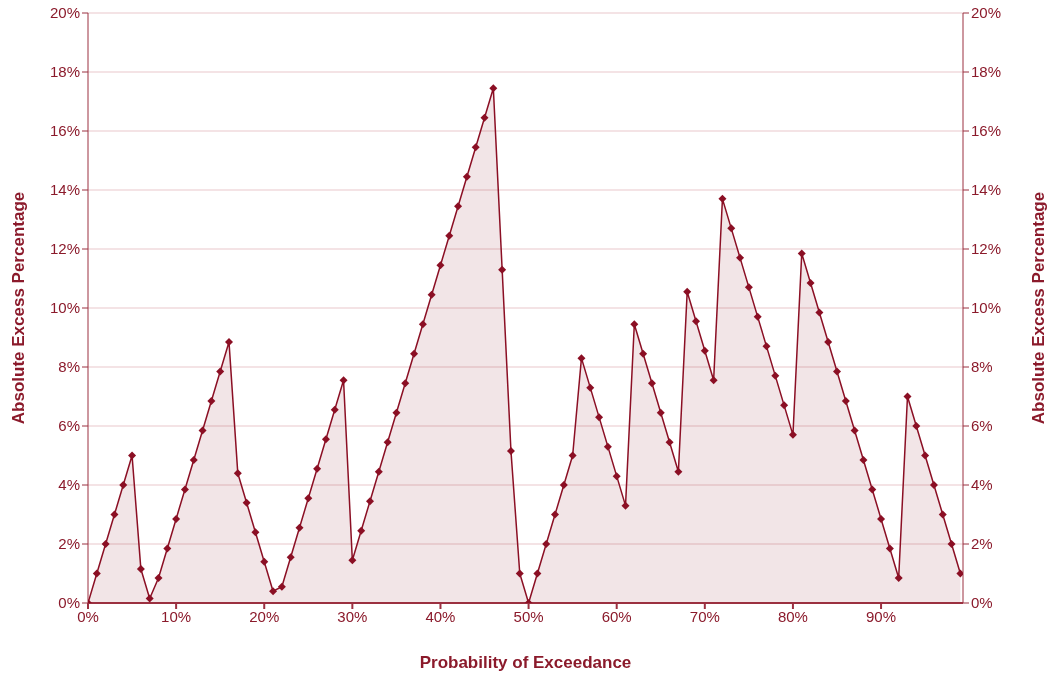 Image resolution: width=1058 pixels, height=691 pixels. What do you see at coordinates (986, 249) in the screenshot?
I see `y2-tick-label: 12%` at bounding box center [986, 249].